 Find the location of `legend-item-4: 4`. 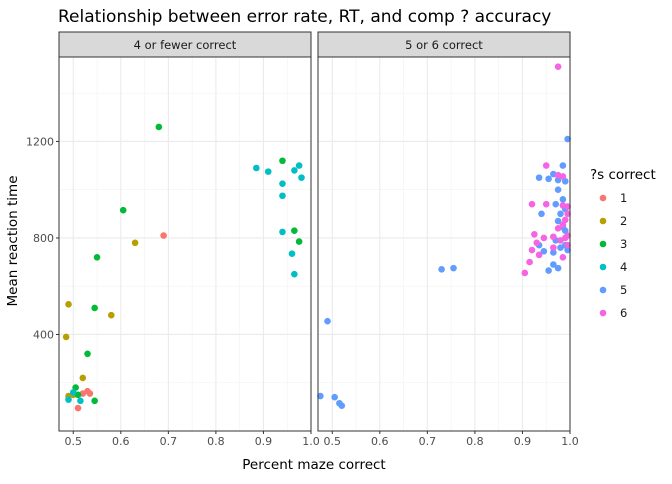

legend-item-4: 4 is located at coordinates (613, 267).